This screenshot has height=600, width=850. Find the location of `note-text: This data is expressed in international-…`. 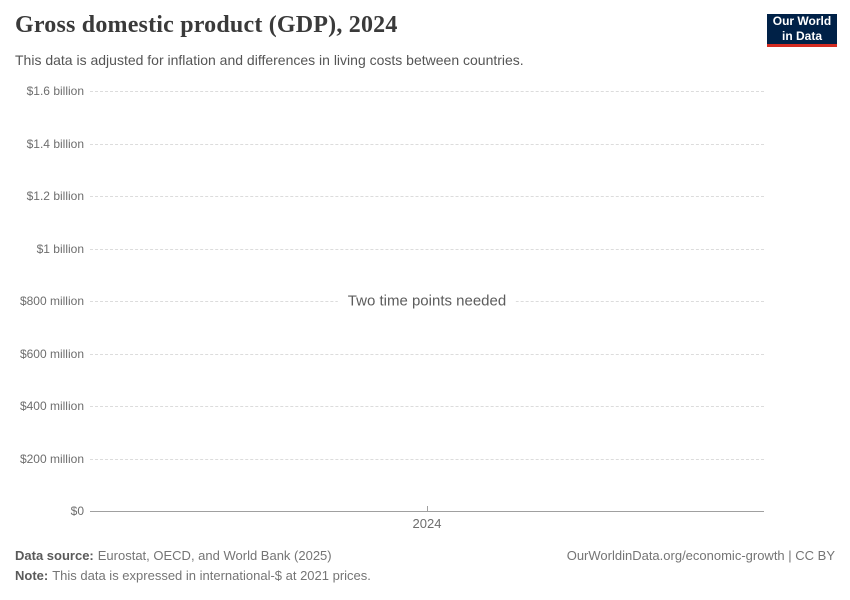

note-text: This data is expressed in international-… is located at coordinates (211, 575).